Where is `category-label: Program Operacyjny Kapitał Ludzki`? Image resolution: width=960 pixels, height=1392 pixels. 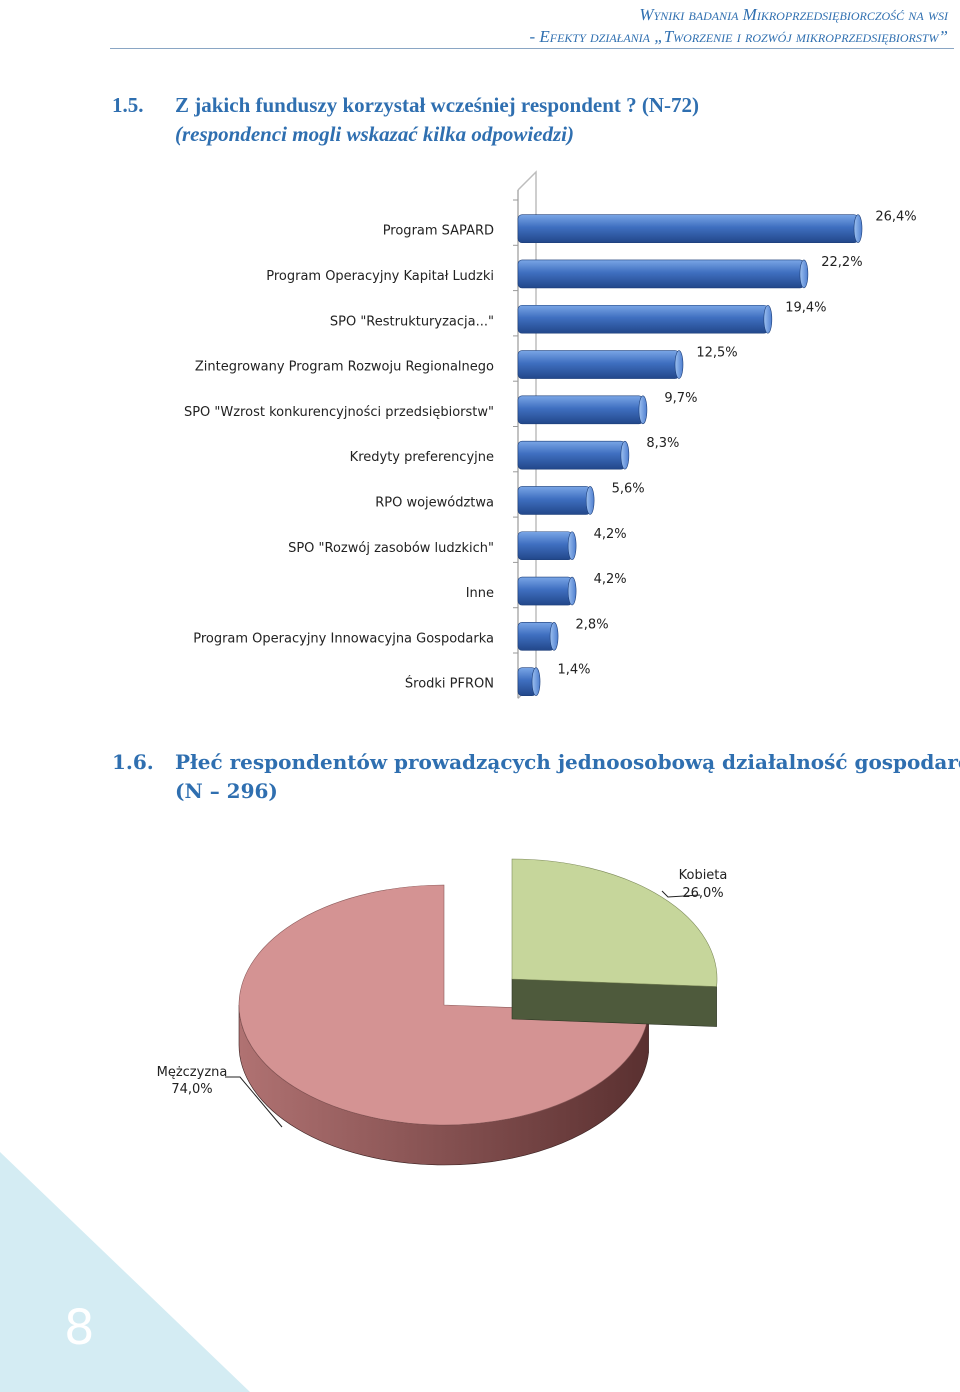
category-label: Program Operacyjny Kapitał Ludzki is located at coordinates (380, 276).